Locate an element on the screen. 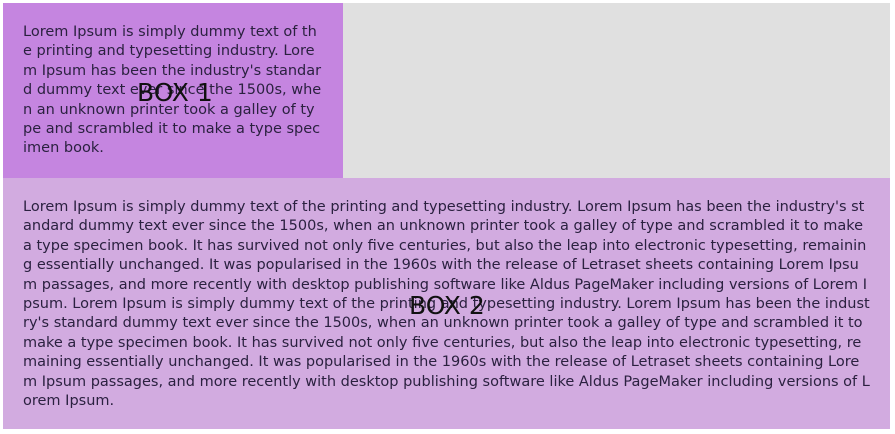  box-2-label: BOX 2 is located at coordinates (447, 305).